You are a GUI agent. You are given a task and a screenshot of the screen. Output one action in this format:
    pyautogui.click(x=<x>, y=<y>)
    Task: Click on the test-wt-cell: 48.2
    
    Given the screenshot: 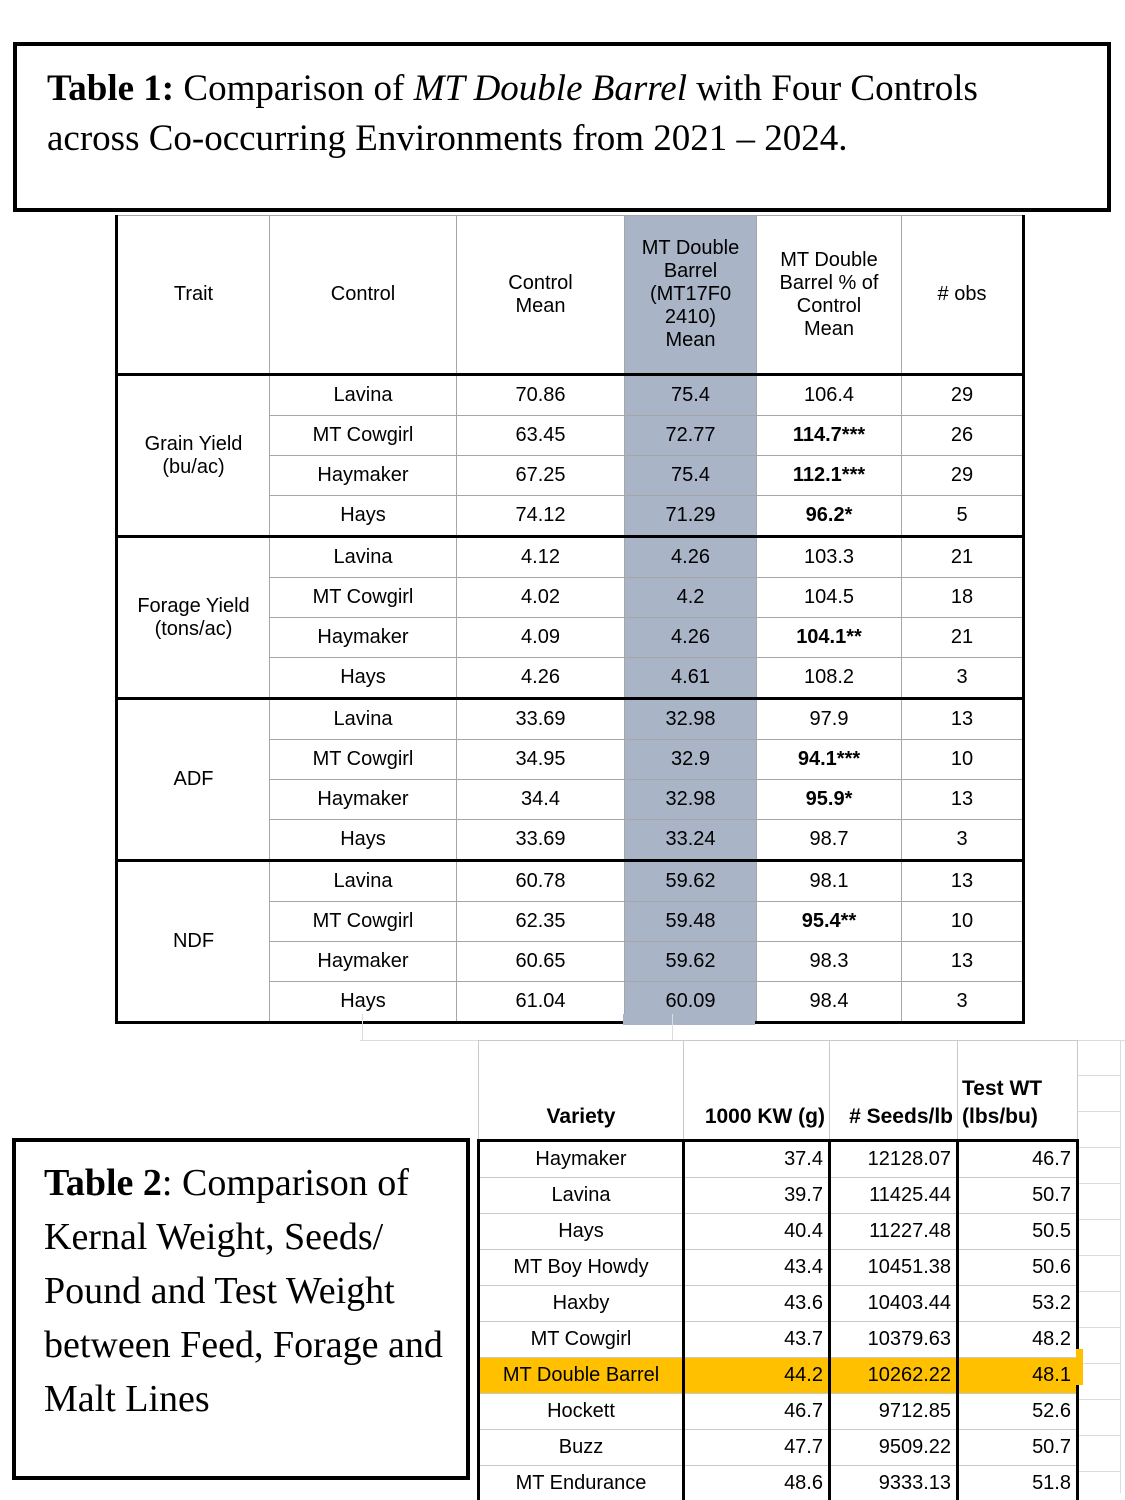 What is the action you would take?
    pyautogui.click(x=1018, y=1339)
    